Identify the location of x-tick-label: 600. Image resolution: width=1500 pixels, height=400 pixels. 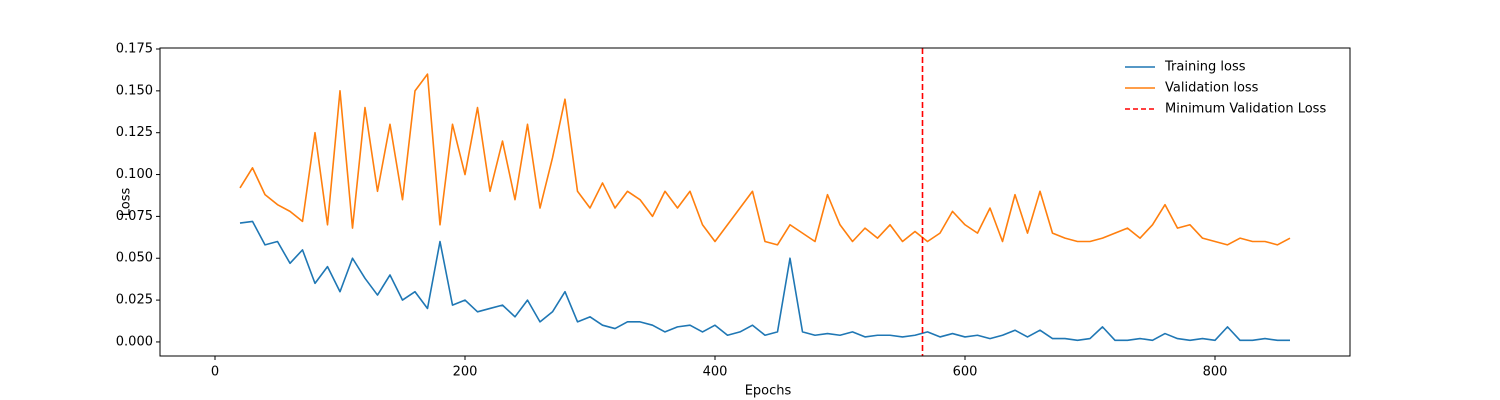
(965, 372).